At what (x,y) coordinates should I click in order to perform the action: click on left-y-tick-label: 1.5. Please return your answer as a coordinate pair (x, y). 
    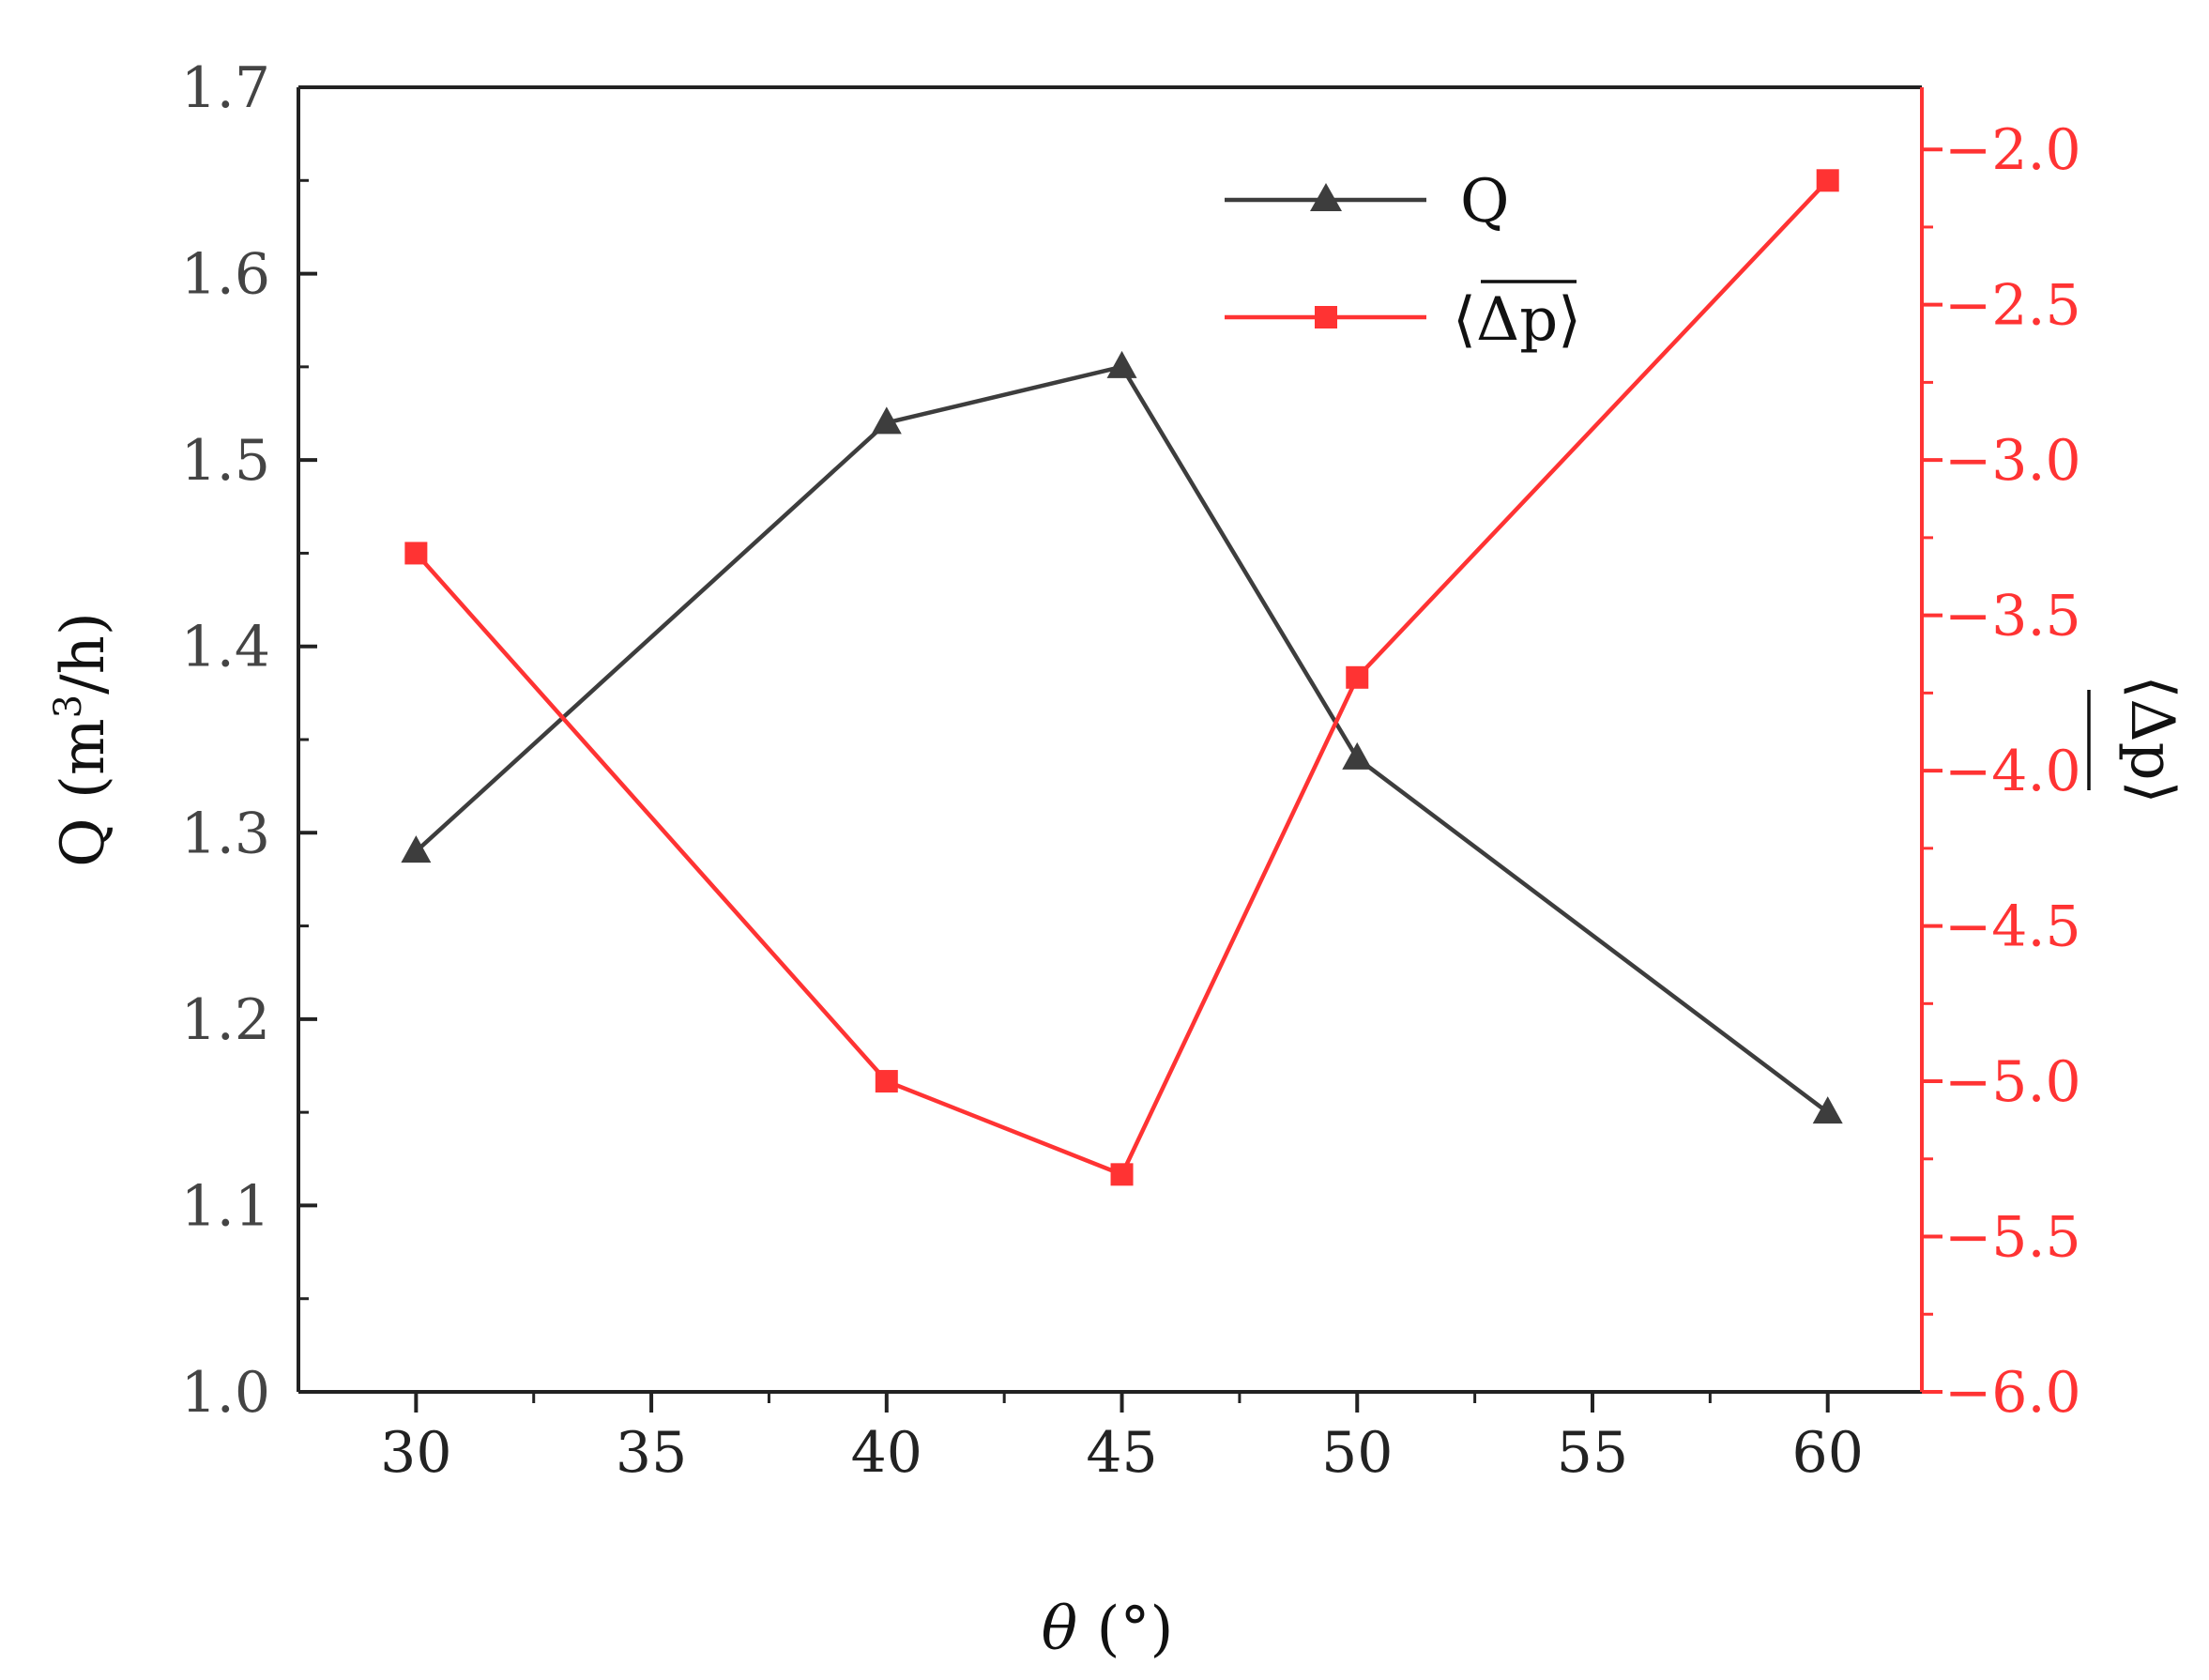
    Looking at the image, I should click on (225, 461).